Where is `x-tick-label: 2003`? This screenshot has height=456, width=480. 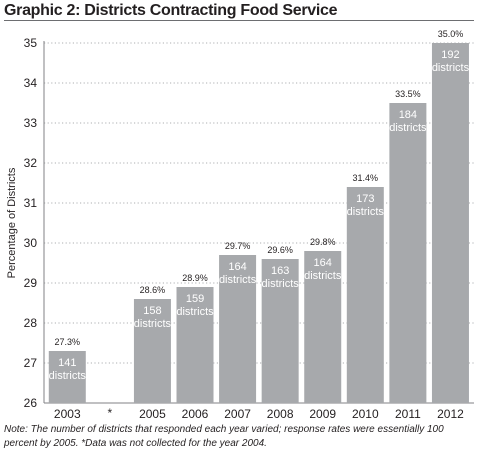 x-tick-label: 2003 is located at coordinates (67, 413).